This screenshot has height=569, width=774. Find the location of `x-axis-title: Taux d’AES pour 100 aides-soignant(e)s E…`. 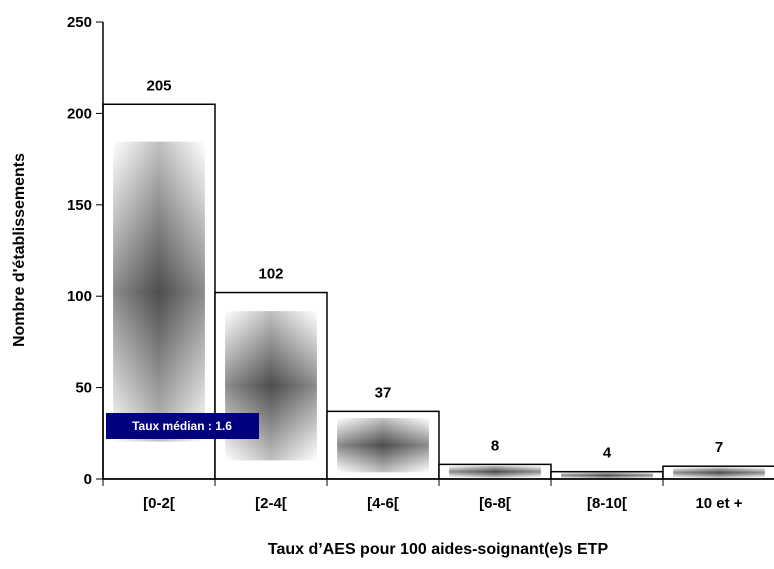

x-axis-title: Taux d’AES pour 100 aides-soignant(e)s E… is located at coordinates (438, 549).